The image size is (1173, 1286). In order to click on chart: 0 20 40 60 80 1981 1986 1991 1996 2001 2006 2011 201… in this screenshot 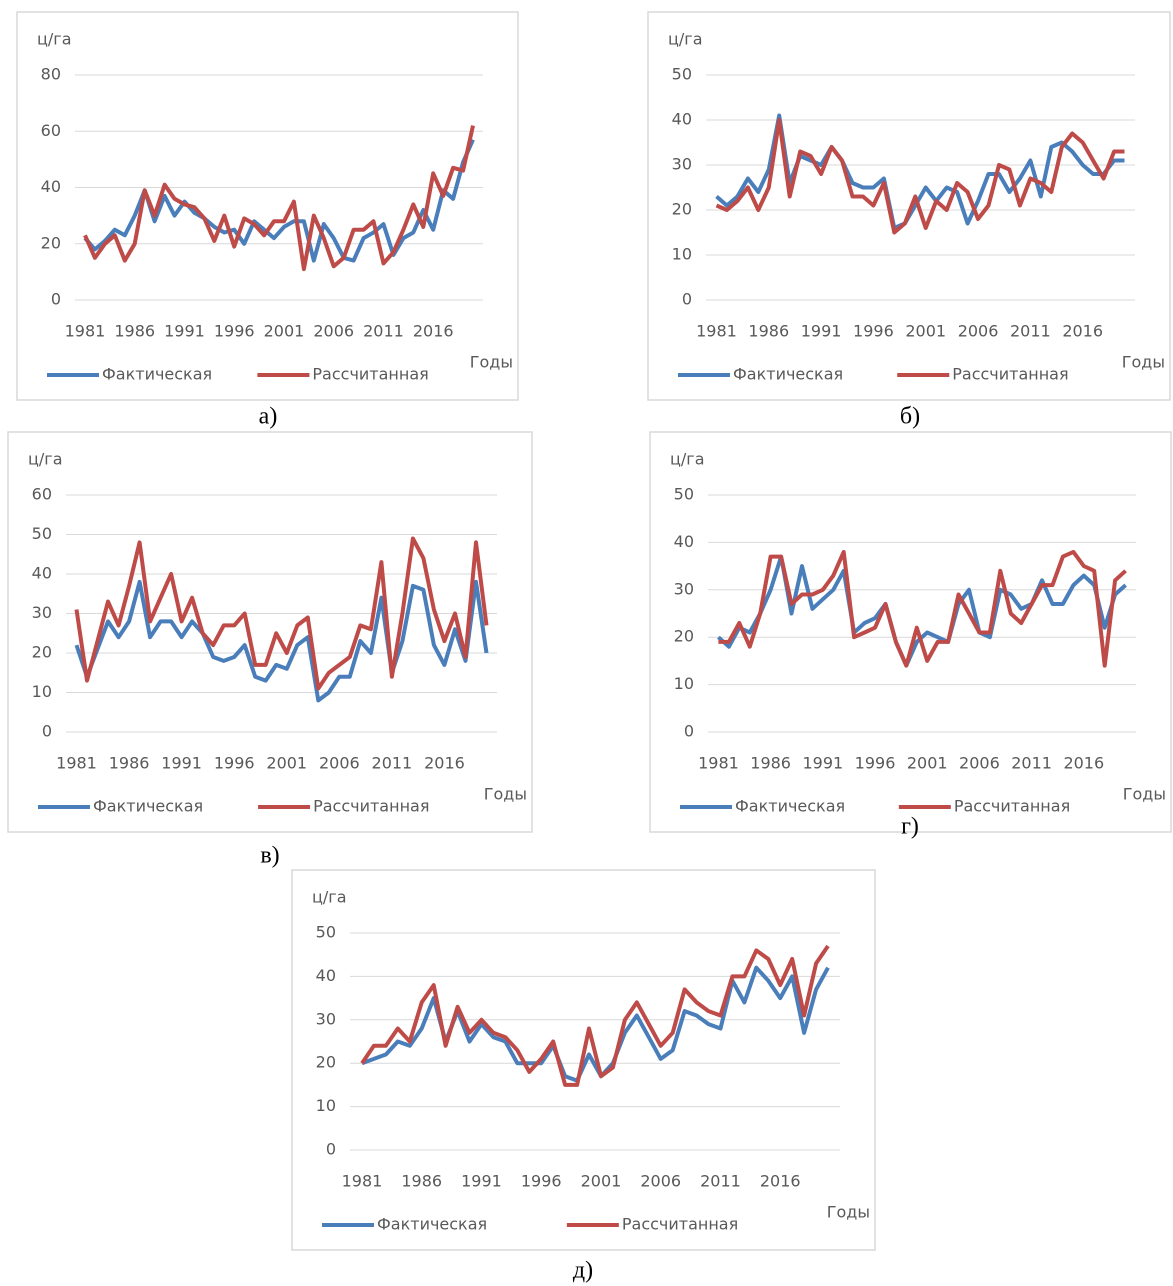, I will do `click(267, 206)`.